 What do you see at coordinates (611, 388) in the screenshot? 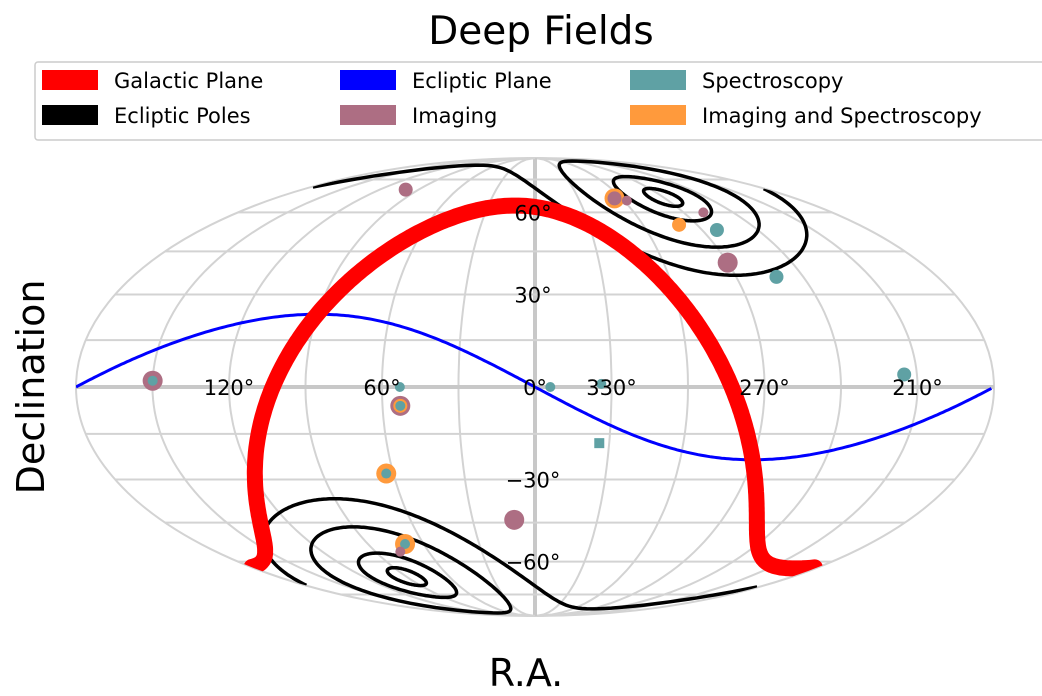
I see `x-tick-label: 330°` at bounding box center [611, 388].